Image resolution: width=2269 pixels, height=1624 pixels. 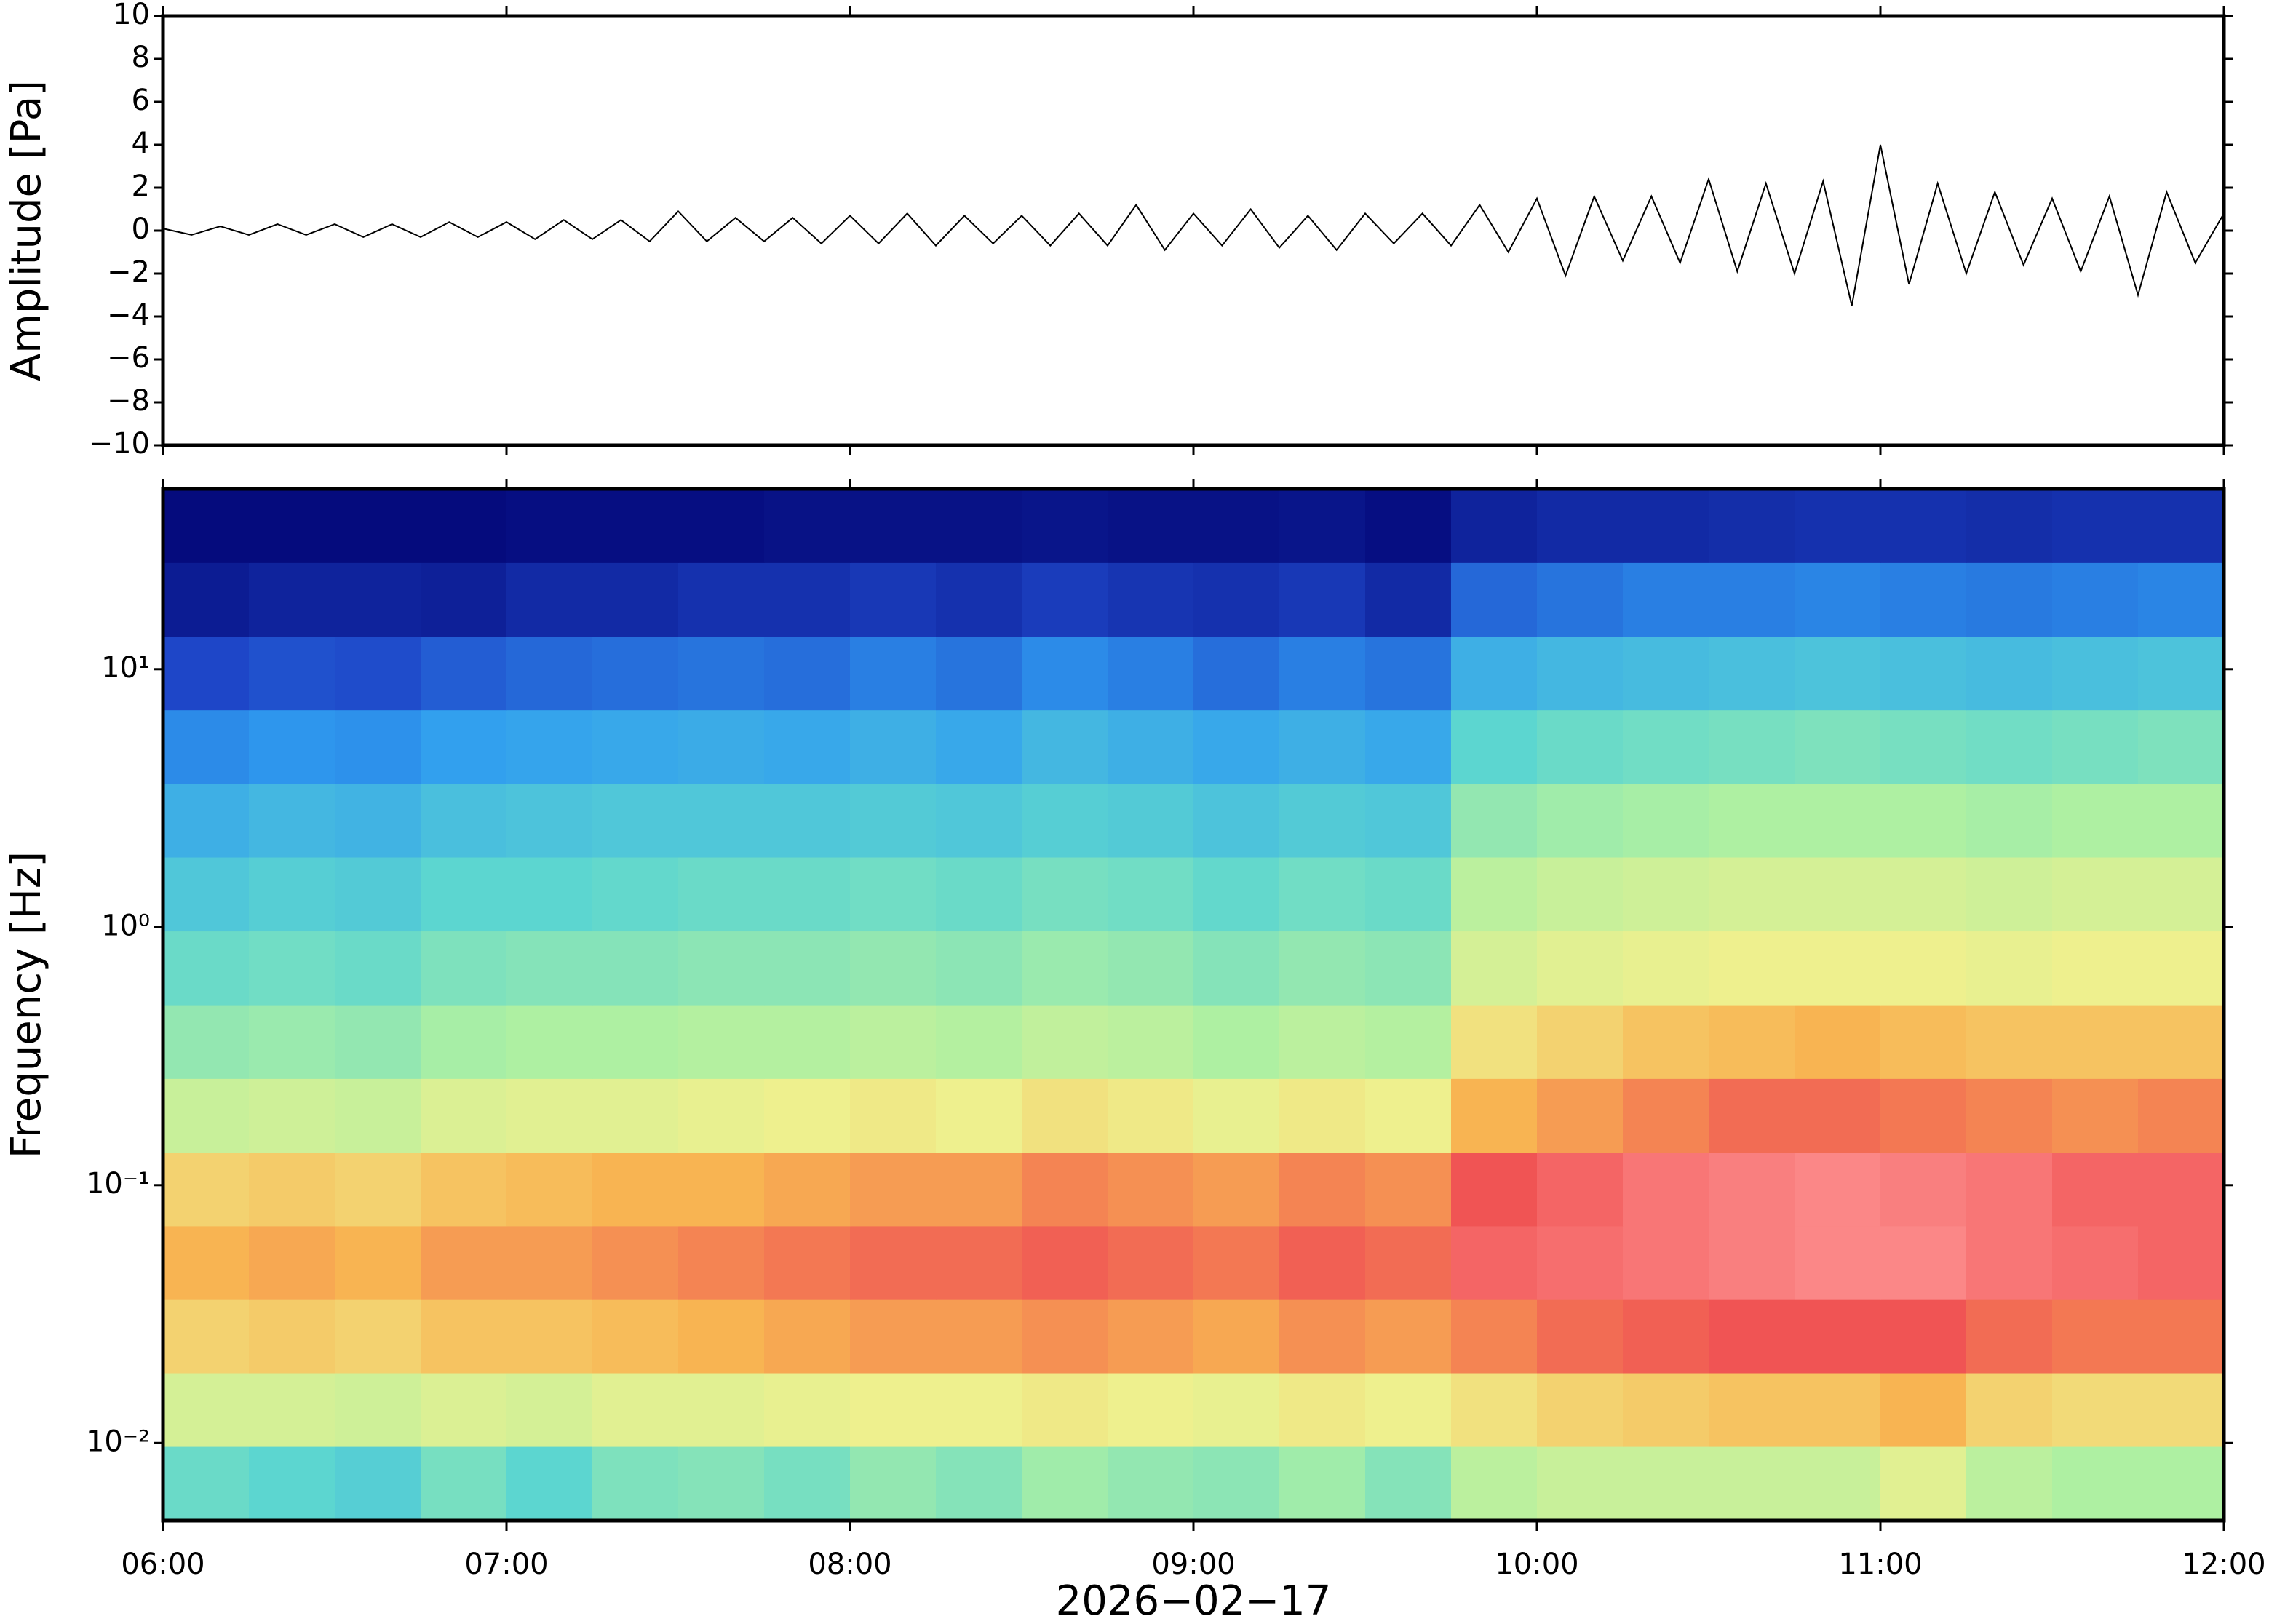 What do you see at coordinates (1194, 1600) in the screenshot?
I see `x-axis-label: 2026−02−17` at bounding box center [1194, 1600].